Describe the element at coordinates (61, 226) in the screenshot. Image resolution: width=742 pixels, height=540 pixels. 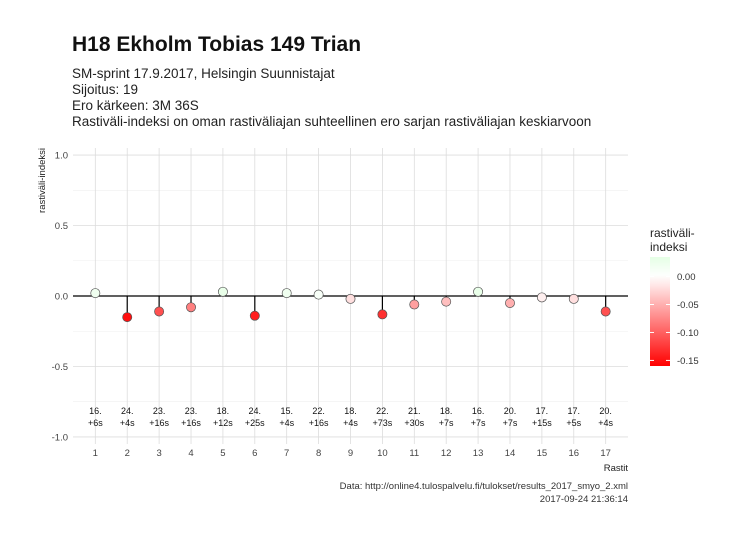
I see `y-tick-label: 0.5` at that location.